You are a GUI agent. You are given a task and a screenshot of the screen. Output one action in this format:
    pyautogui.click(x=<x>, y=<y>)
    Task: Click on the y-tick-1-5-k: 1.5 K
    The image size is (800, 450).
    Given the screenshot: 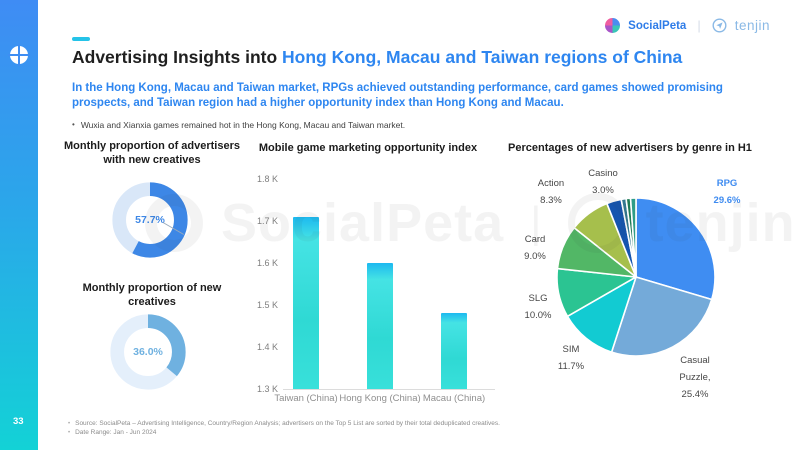 What is the action you would take?
    pyautogui.click(x=267, y=305)
    